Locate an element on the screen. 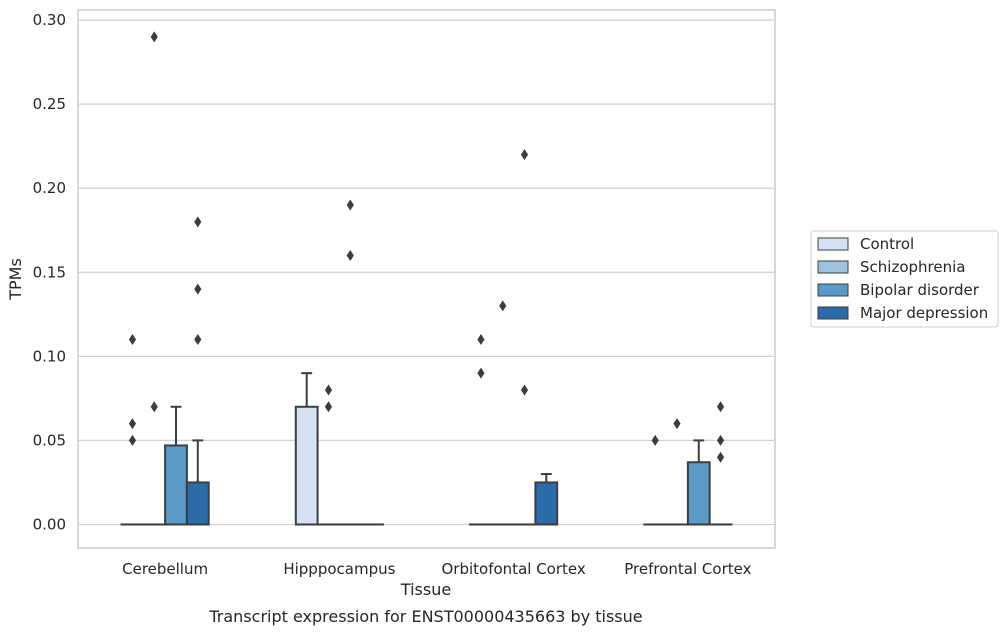 This screenshot has height=634, width=1007. y-tick-label: 0.10 is located at coordinates (49, 356).